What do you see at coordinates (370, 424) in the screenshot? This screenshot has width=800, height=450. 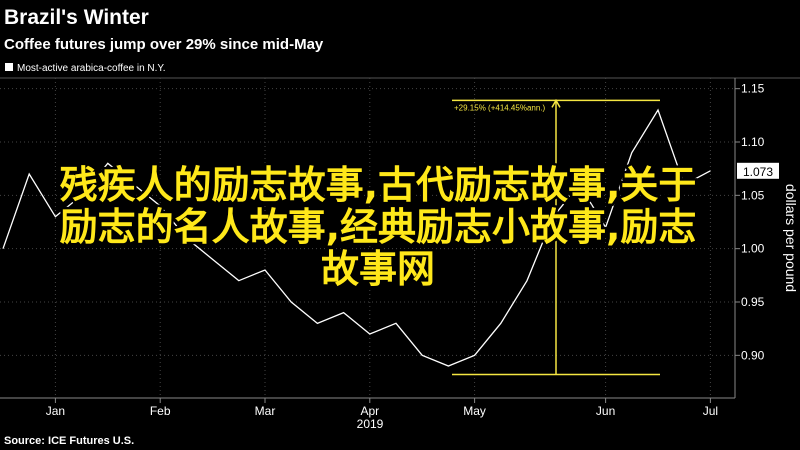 I see `x-axis-label: 2019` at bounding box center [370, 424].